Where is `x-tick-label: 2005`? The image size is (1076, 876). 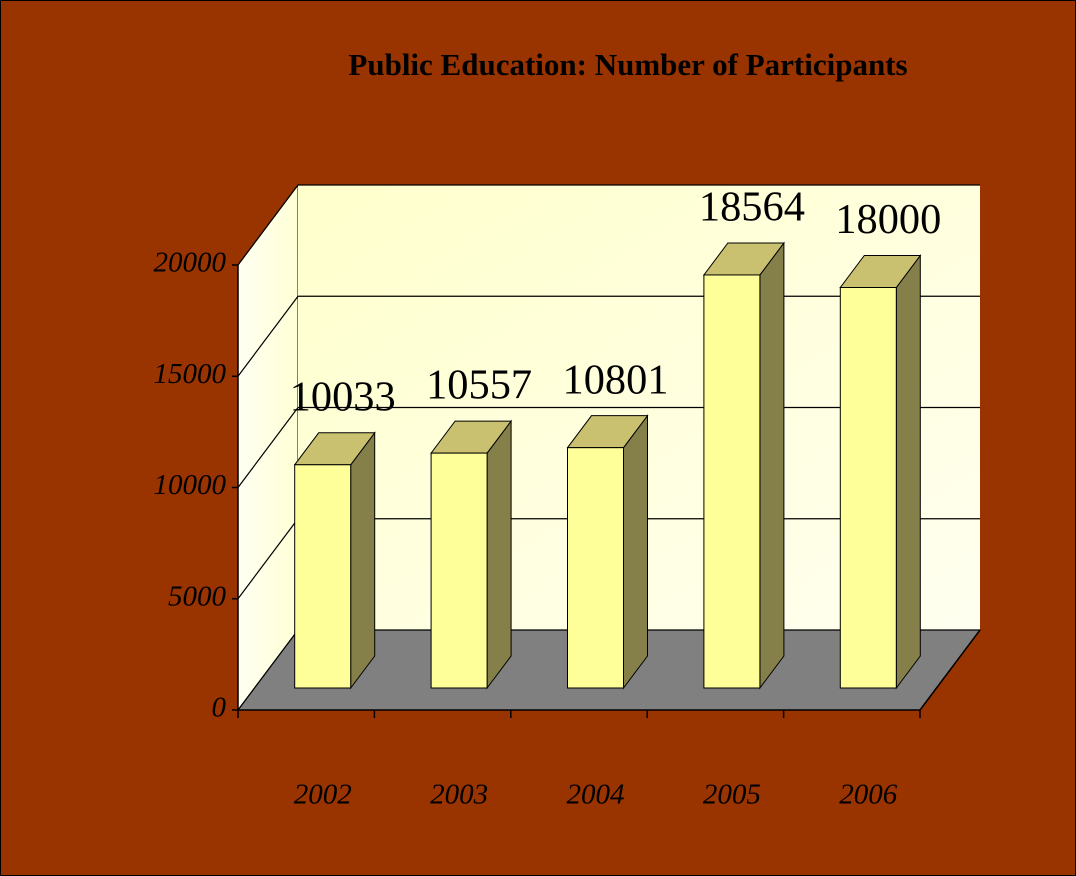 x-tick-label: 2005 is located at coordinates (732, 795).